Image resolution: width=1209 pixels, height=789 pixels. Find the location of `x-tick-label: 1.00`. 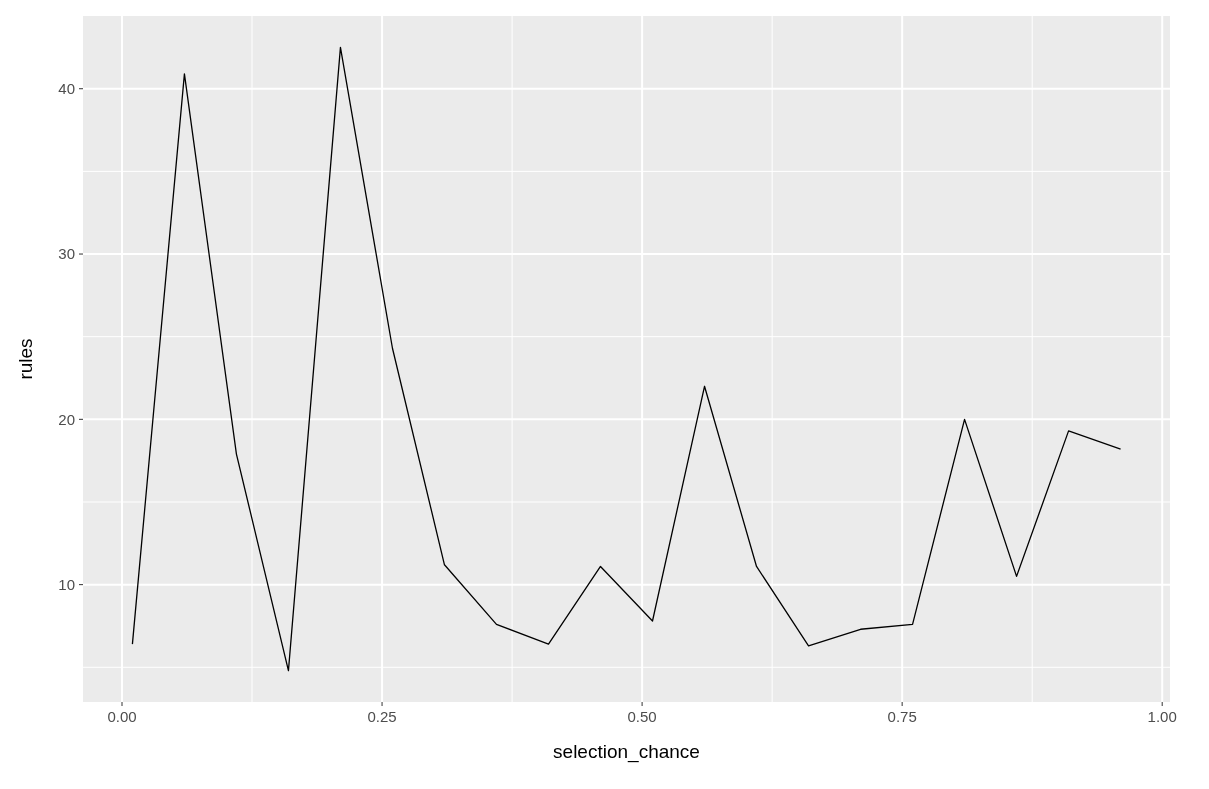

x-tick-label: 1.00 is located at coordinates (1162, 716).